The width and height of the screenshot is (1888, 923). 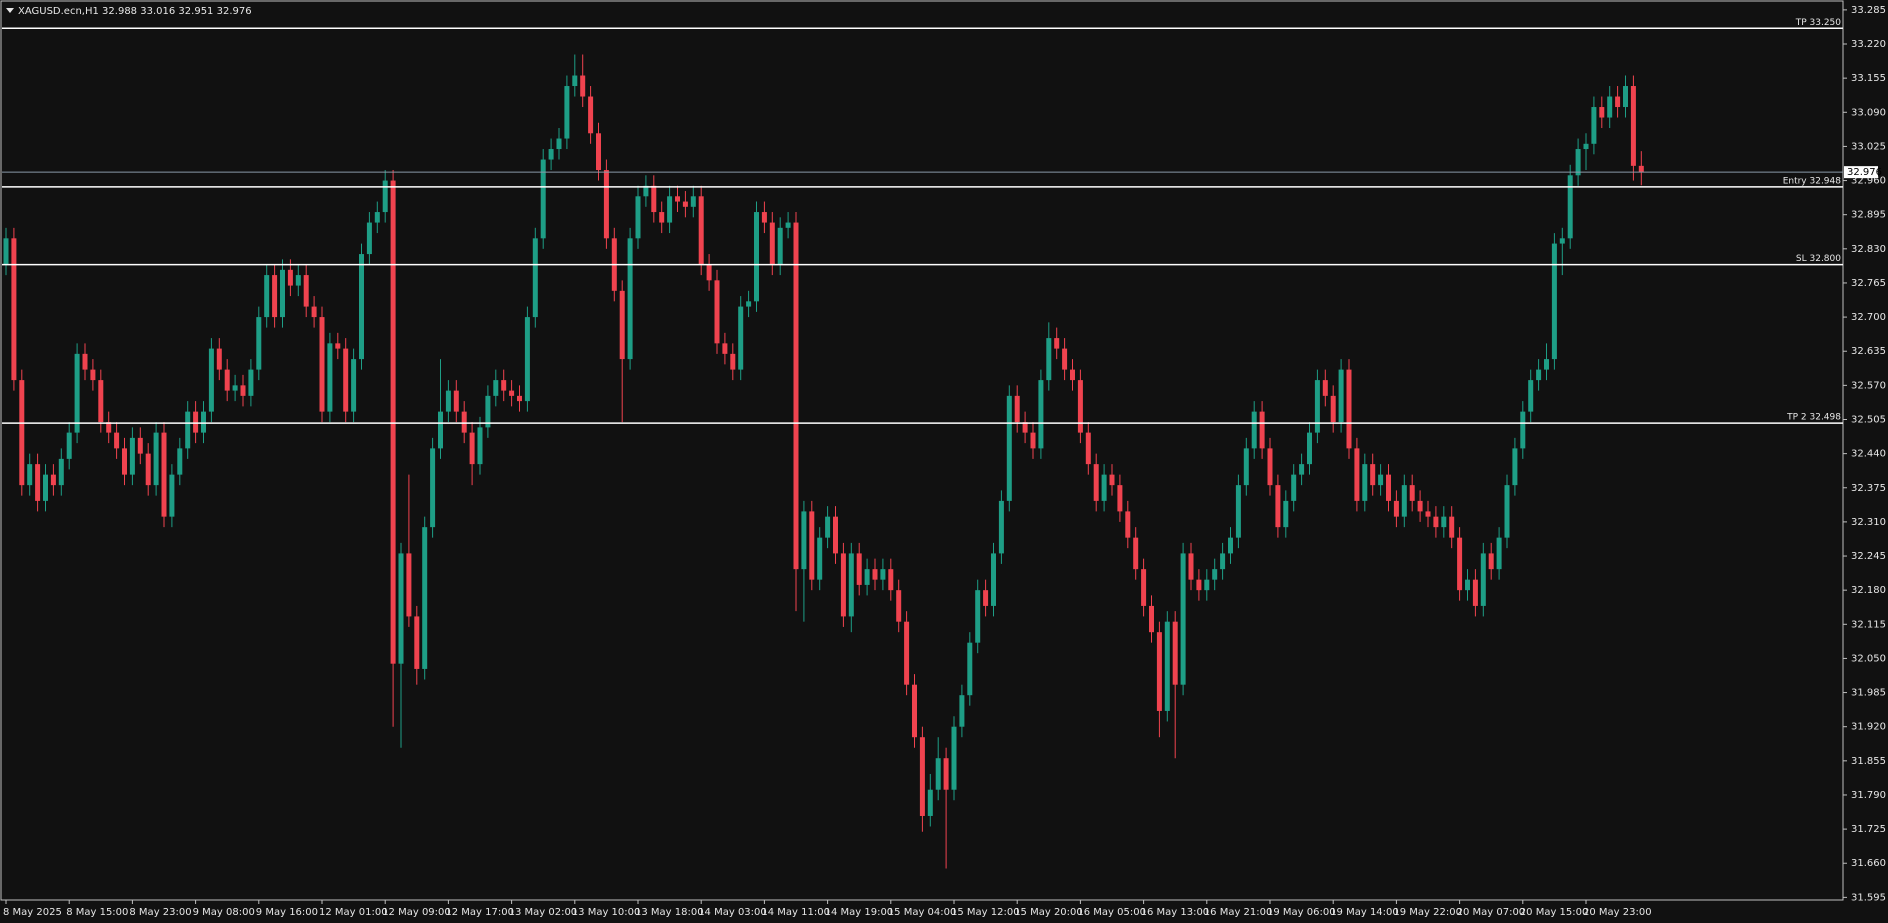 I want to click on x-tick-label: 19 May 22:00, so click(x=1427, y=912).